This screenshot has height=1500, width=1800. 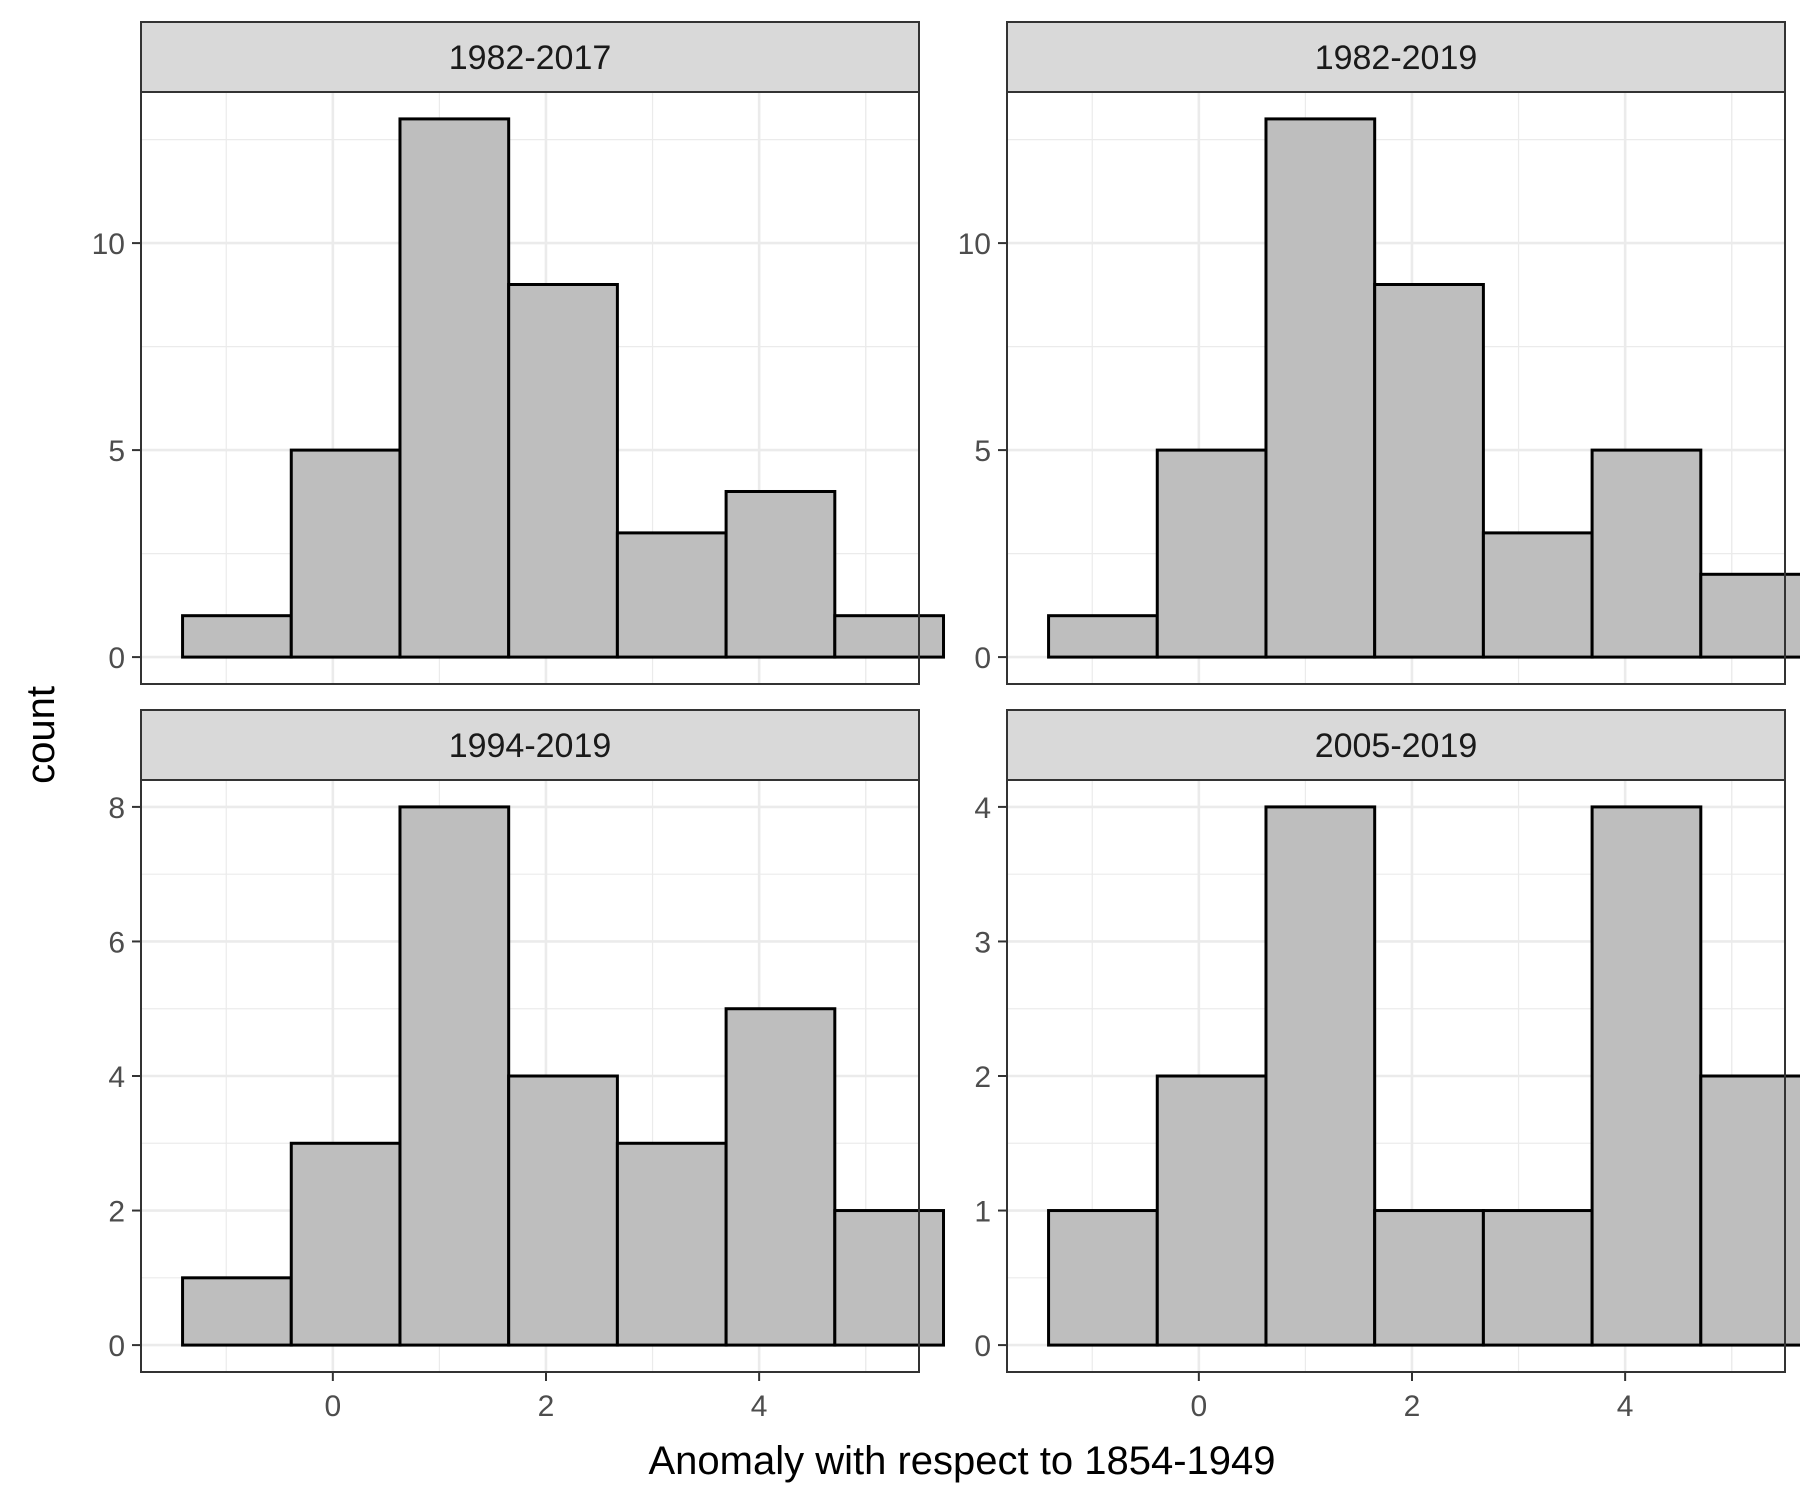 What do you see at coordinates (982, 942) in the screenshot?
I see `y-tick-label: 3` at bounding box center [982, 942].